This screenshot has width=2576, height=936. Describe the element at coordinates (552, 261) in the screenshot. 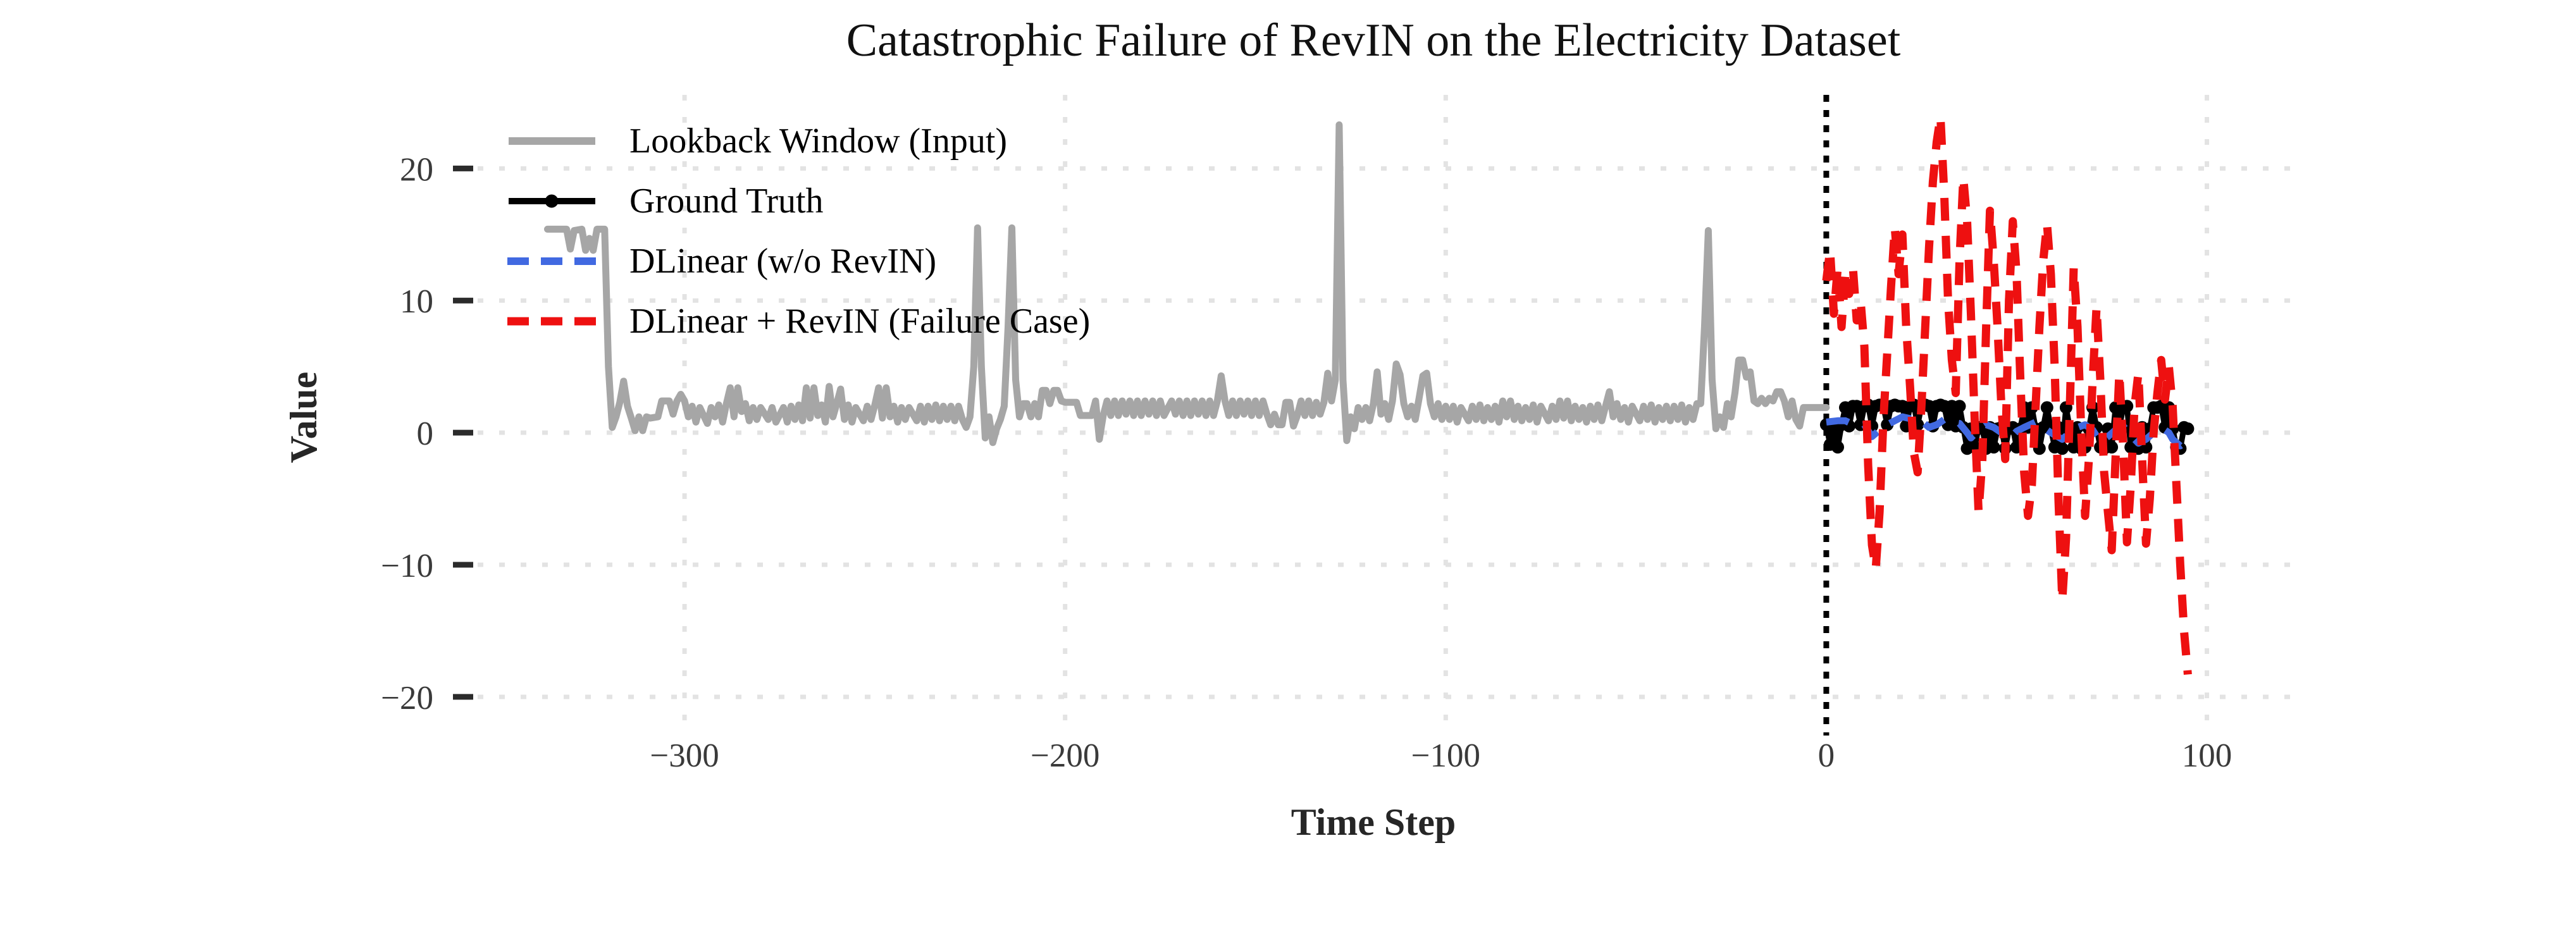

I see `dlinear-line-swatch` at that location.